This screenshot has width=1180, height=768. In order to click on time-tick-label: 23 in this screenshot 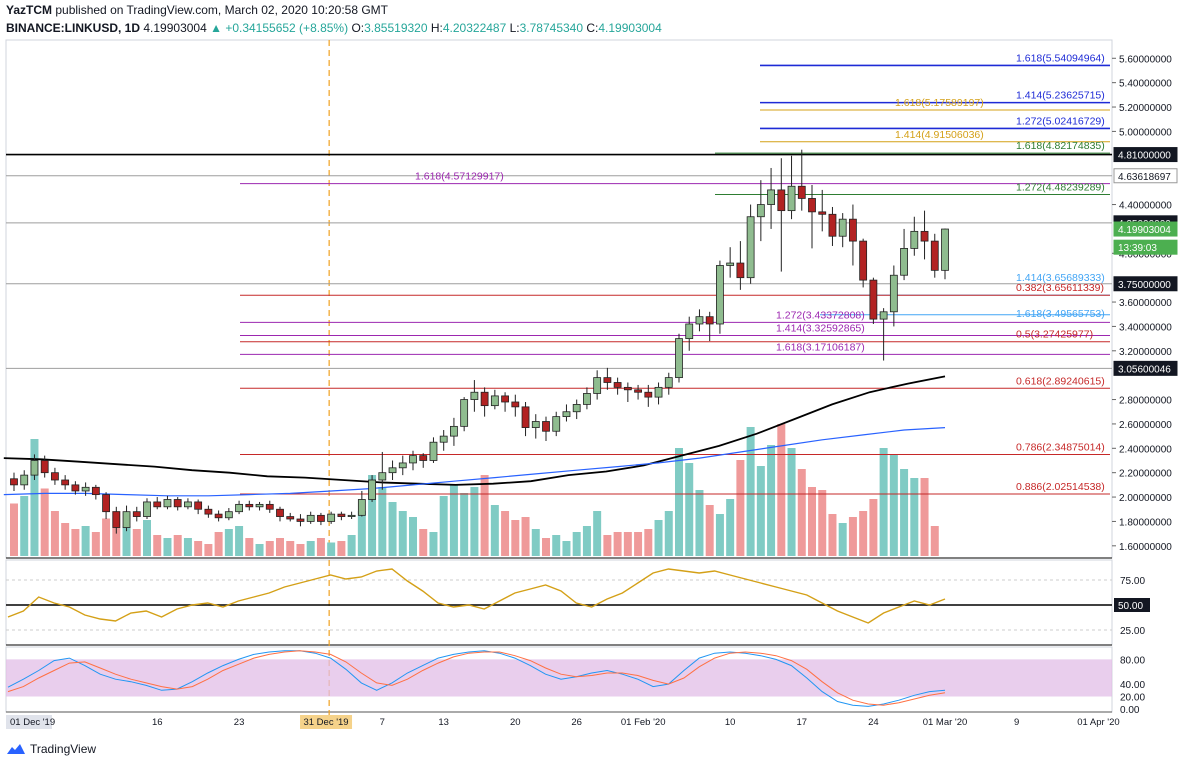, I will do `click(239, 722)`.